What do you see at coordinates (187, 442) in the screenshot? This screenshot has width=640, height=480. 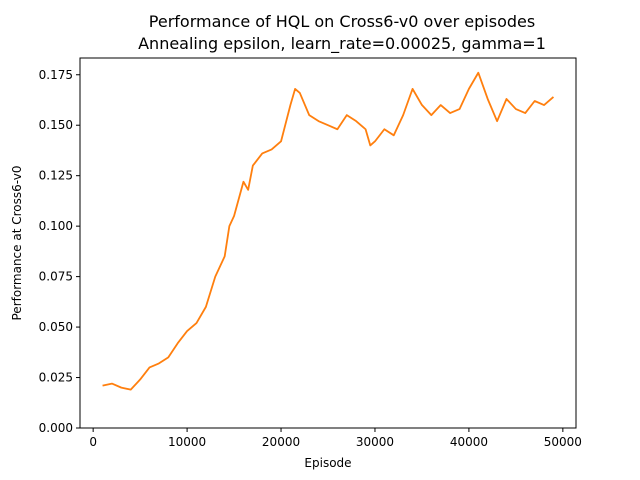 I see `x-tick-label: 10000` at bounding box center [187, 442].